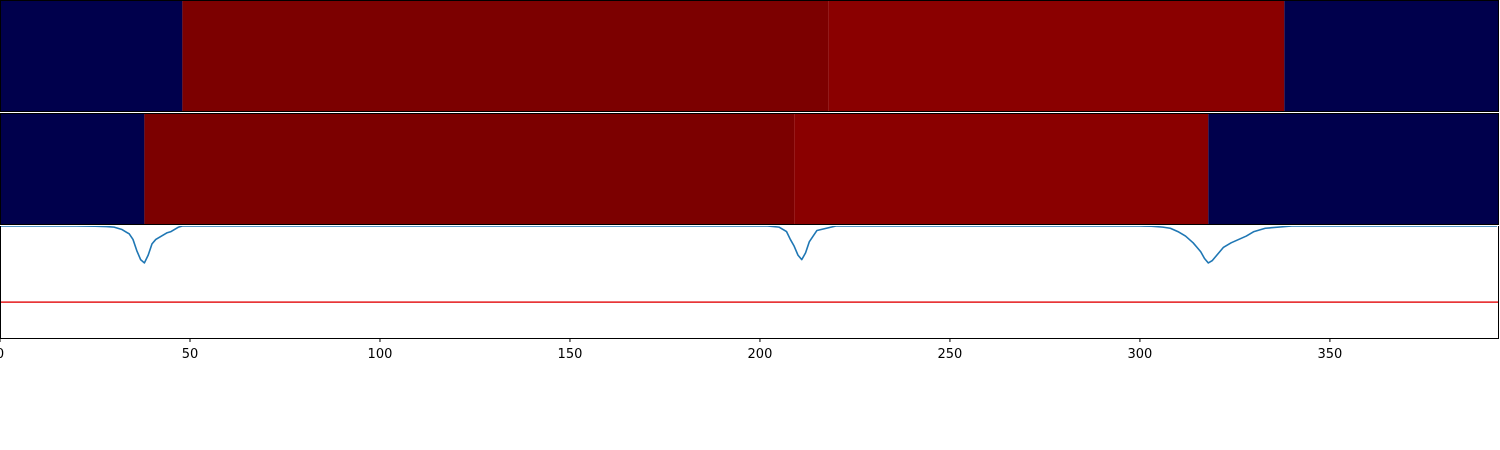  I want to click on x-axis: 0 50 100 150 200 250 300 350, so click(671, 350).